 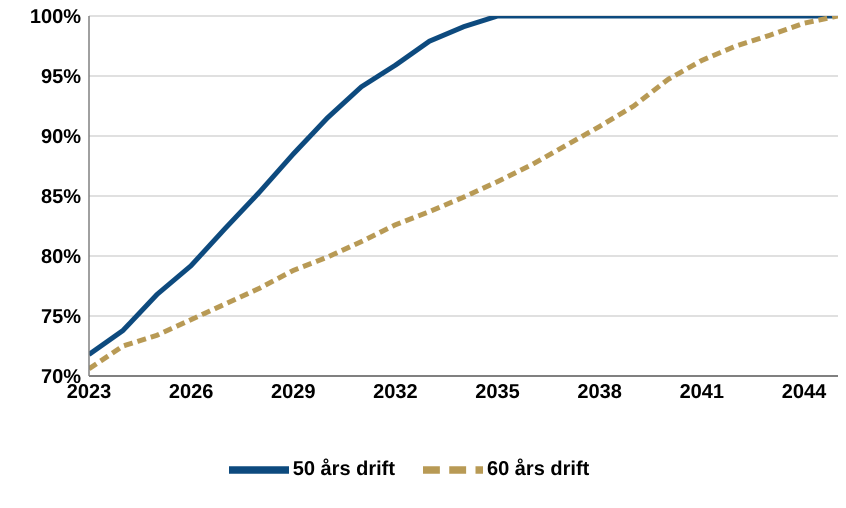 I want to click on x-tick-label: 2041, so click(x=702, y=392).